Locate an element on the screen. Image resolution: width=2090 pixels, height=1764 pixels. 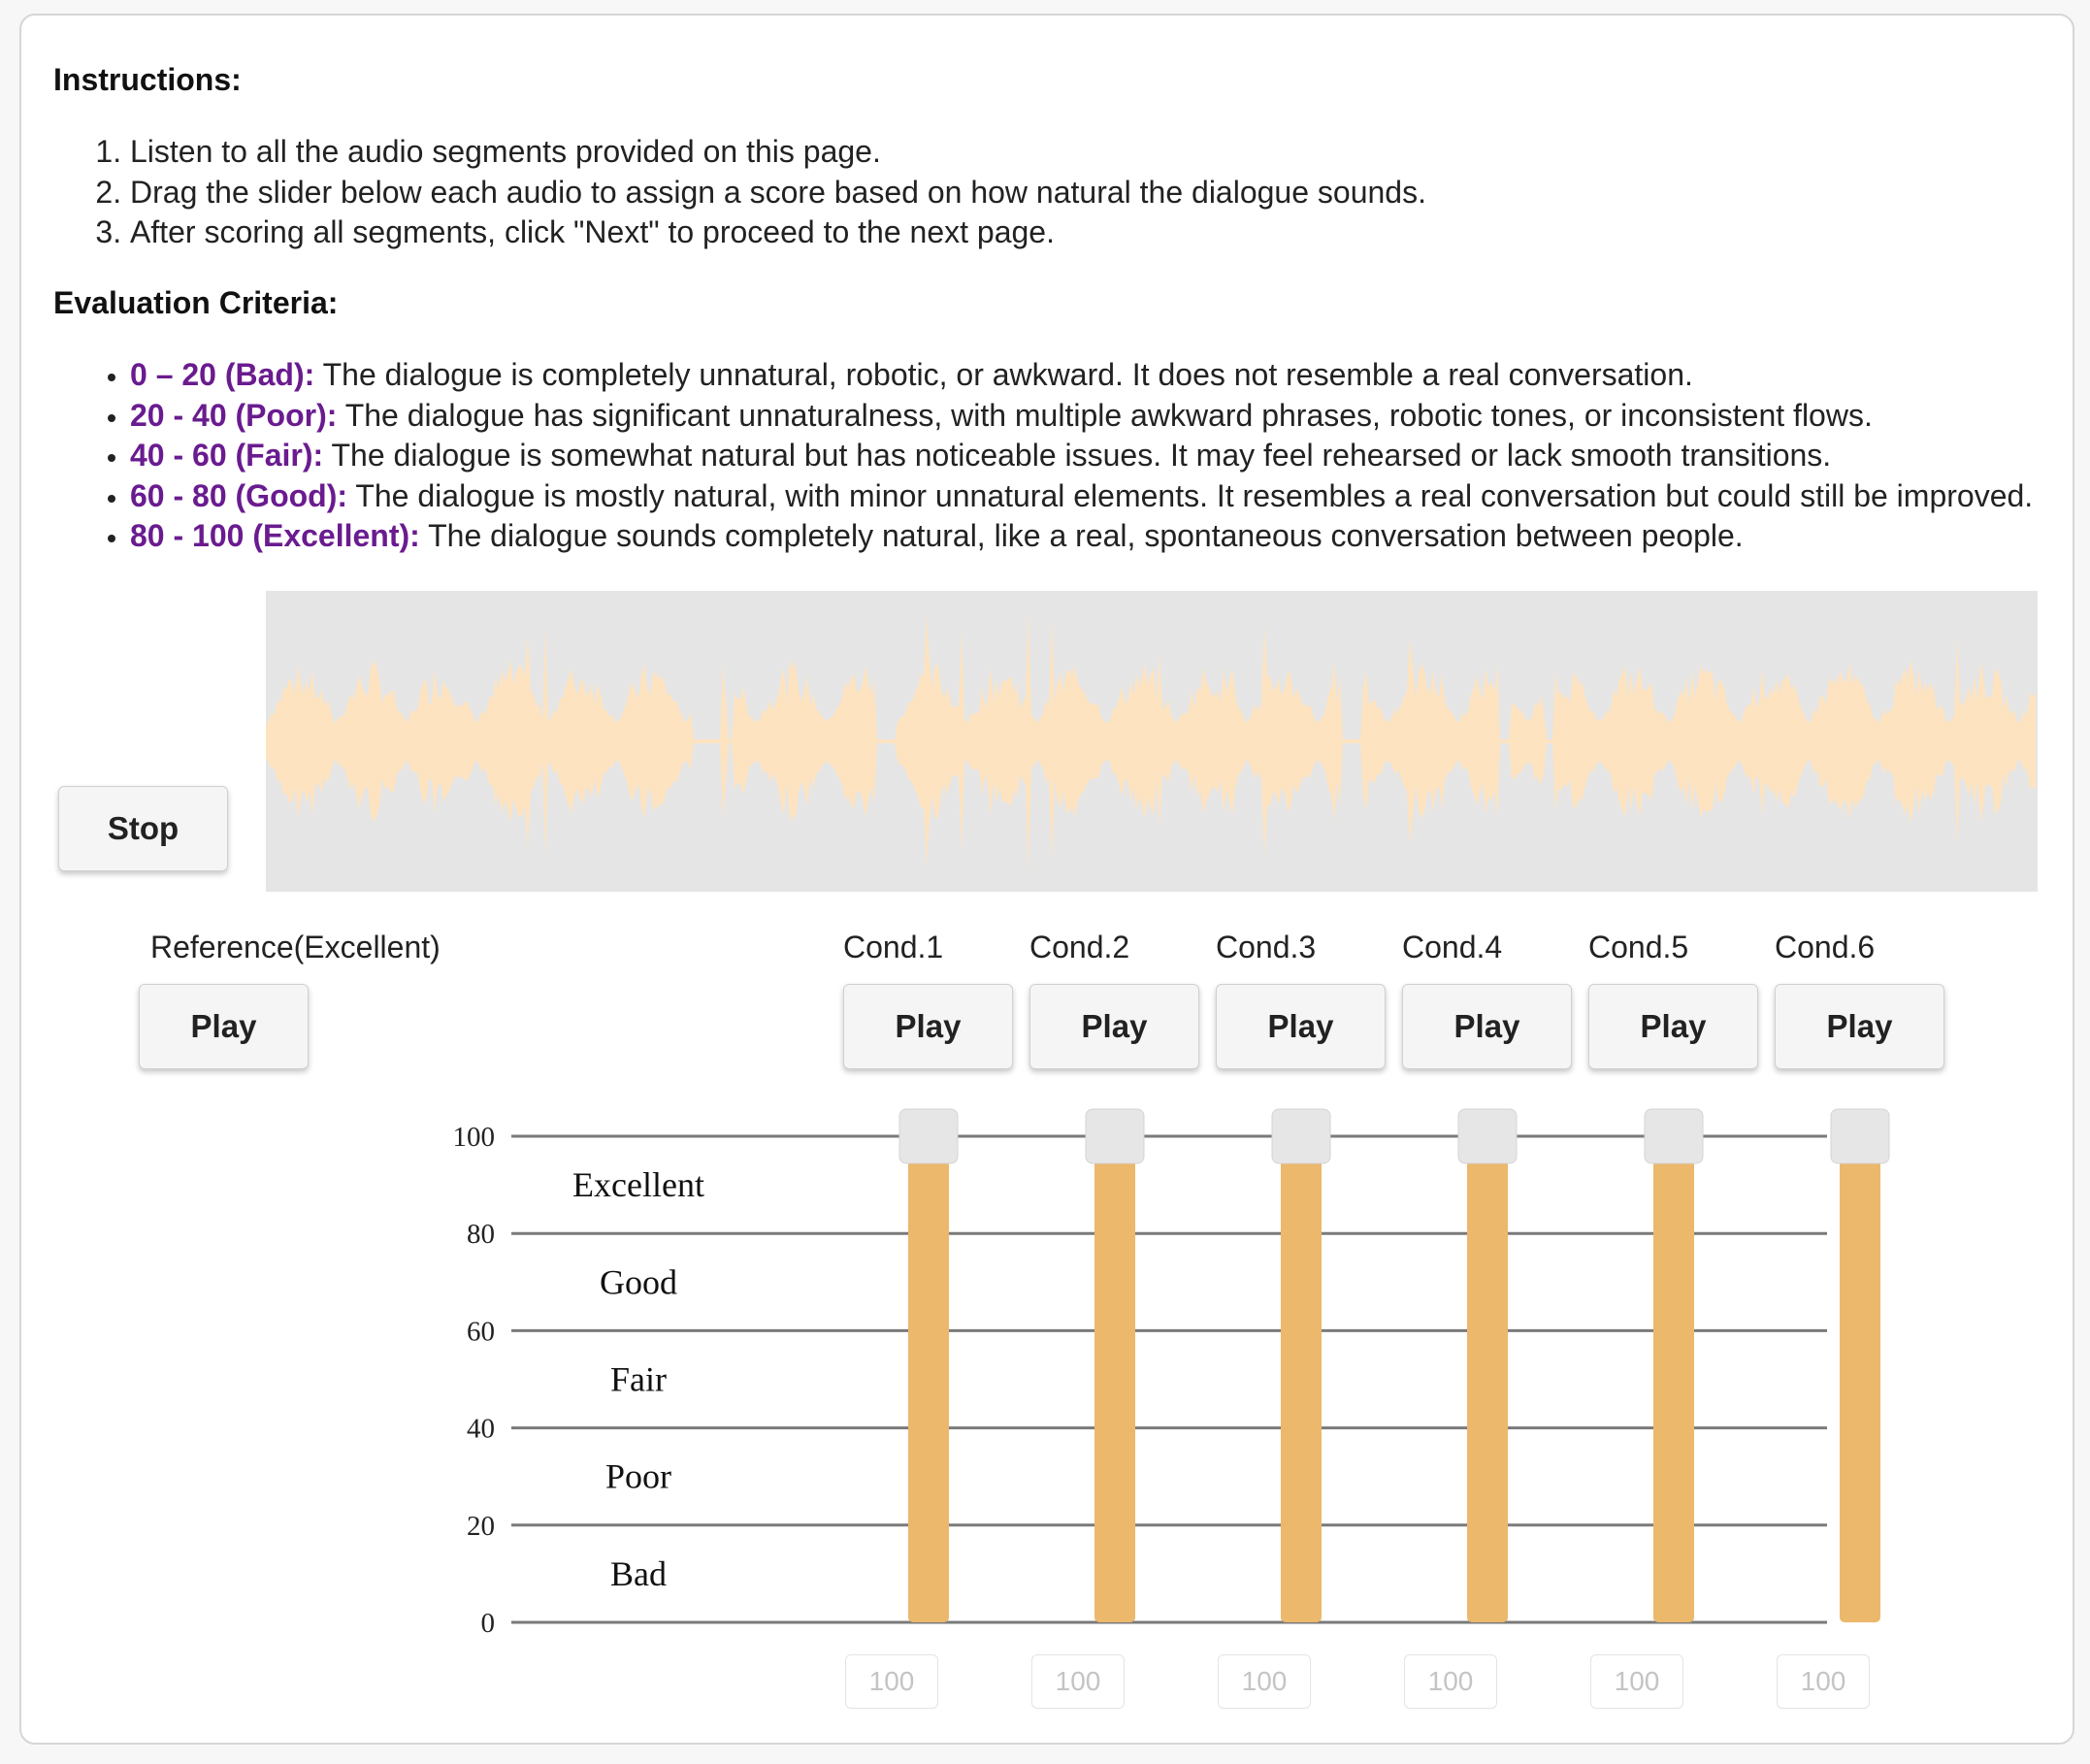
criteria-range: 20 - 40 (Poor): is located at coordinates (234, 415).